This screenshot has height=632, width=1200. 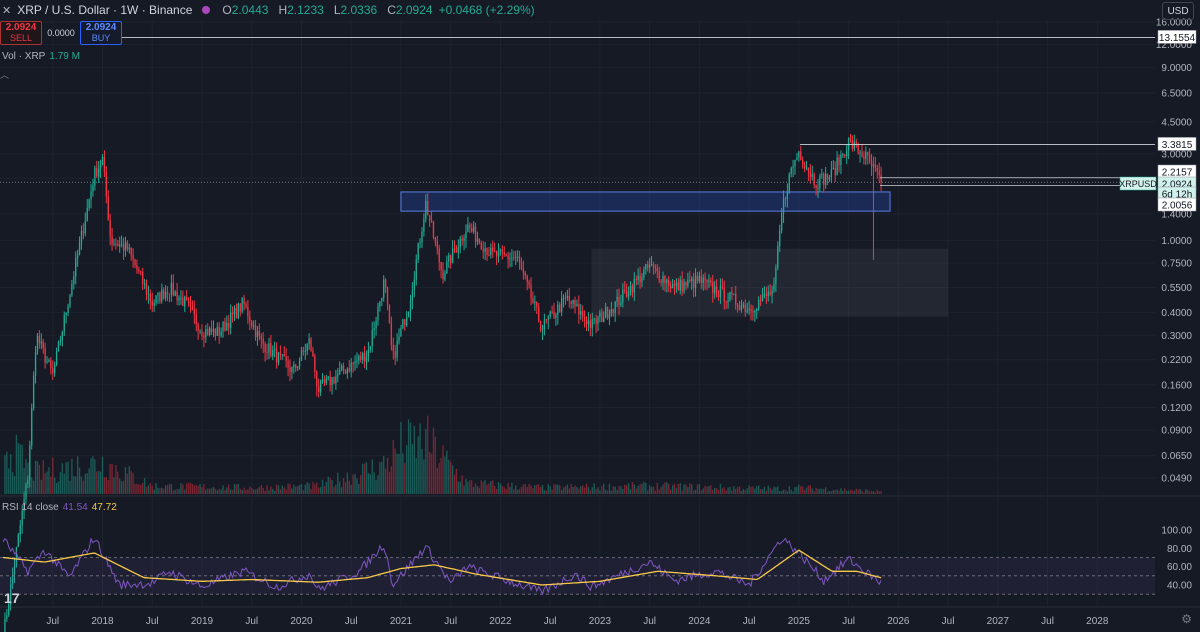 I want to click on price-label: 6d 12h, so click(x=1177, y=195).